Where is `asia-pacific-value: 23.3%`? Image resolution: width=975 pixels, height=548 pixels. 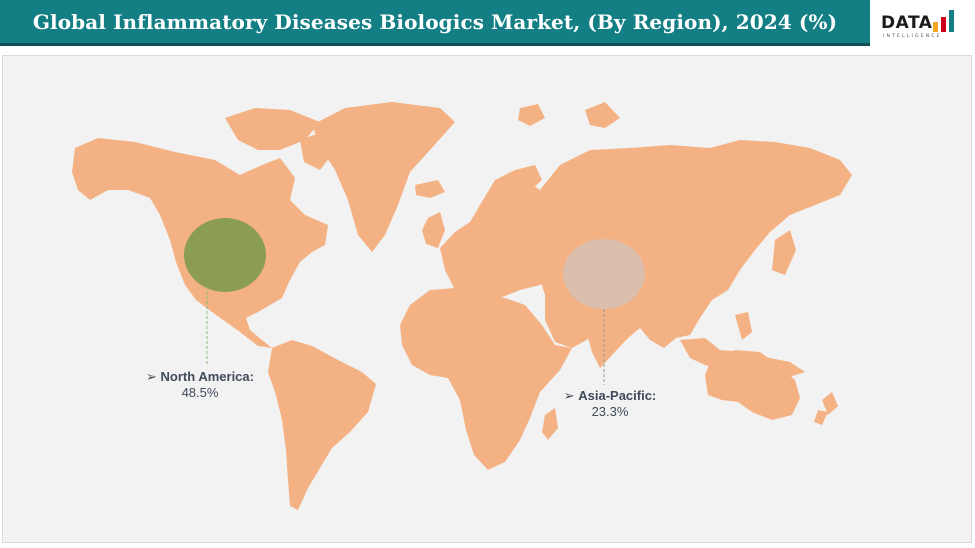 asia-pacific-value: 23.3% is located at coordinates (610, 411).